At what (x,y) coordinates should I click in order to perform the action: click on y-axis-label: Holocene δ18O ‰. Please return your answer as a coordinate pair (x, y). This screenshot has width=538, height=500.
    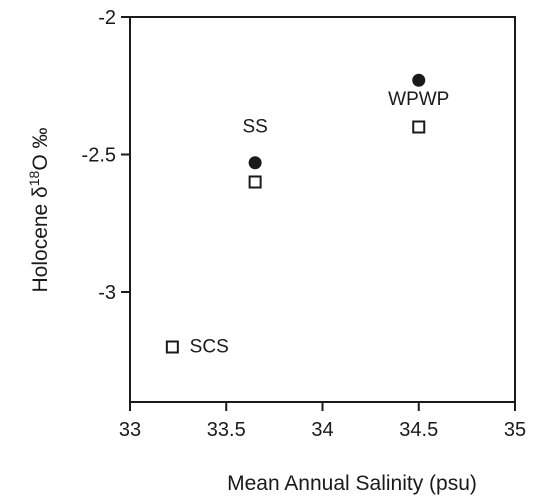
    Looking at the image, I should click on (39, 209).